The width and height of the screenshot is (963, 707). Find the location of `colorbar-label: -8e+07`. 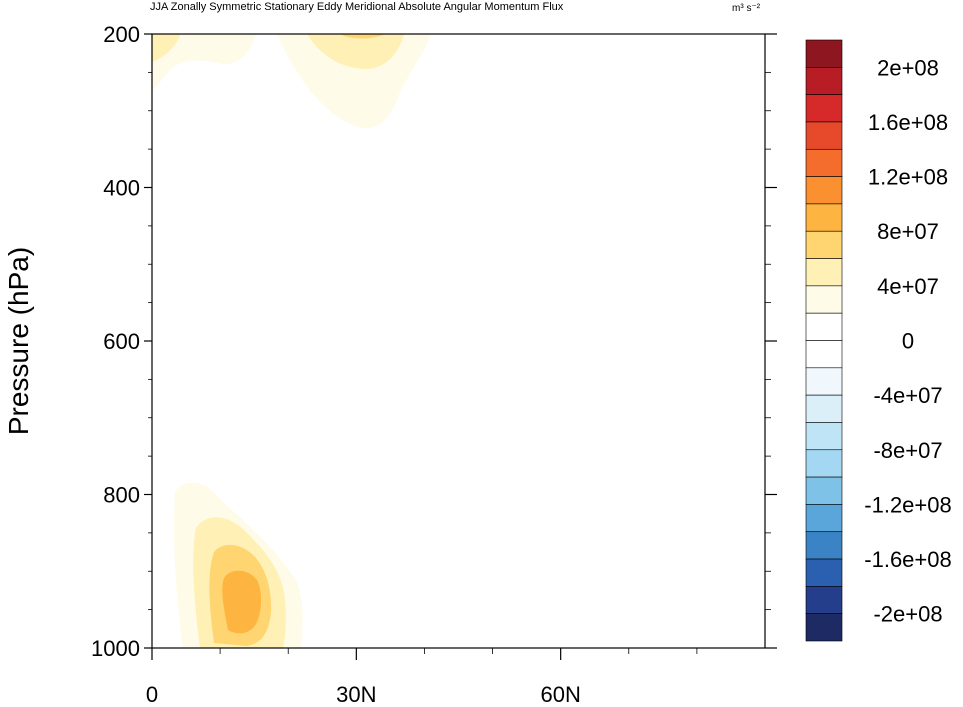

colorbar-label: -8e+07 is located at coordinates (907, 450).